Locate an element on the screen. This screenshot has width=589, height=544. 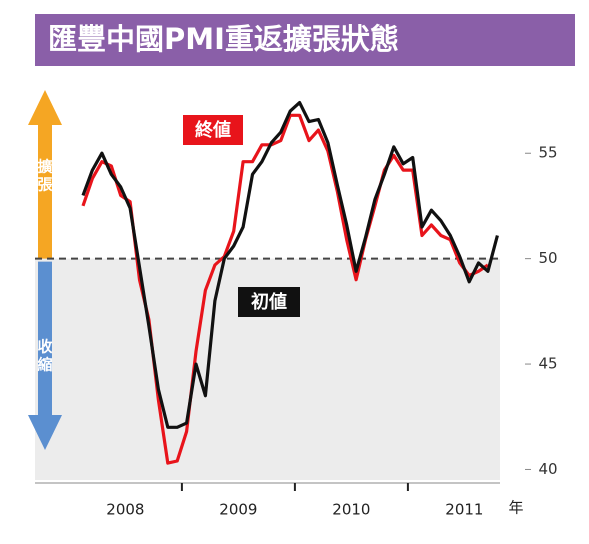
contraction-arrow is located at coordinates (45, 355).